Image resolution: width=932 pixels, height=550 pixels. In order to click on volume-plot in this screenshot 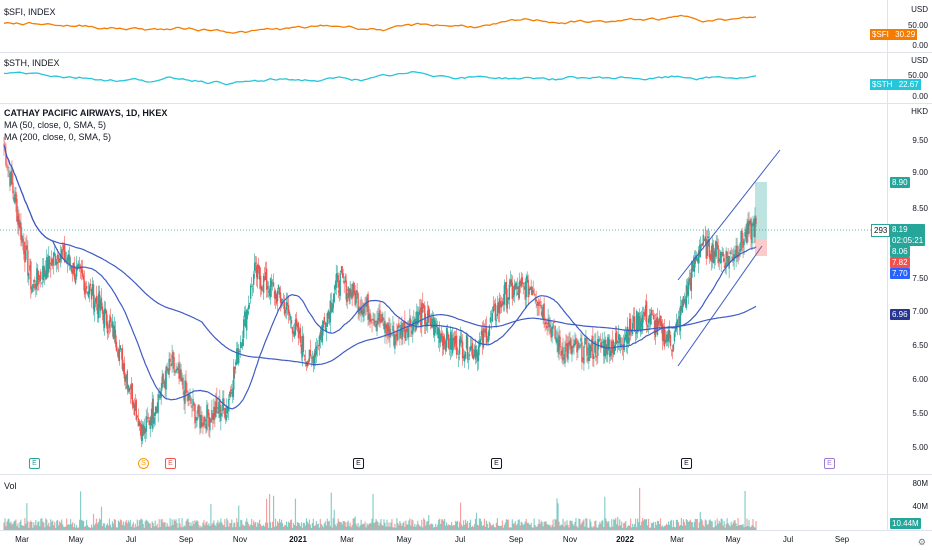, I will do `click(444, 502)`.